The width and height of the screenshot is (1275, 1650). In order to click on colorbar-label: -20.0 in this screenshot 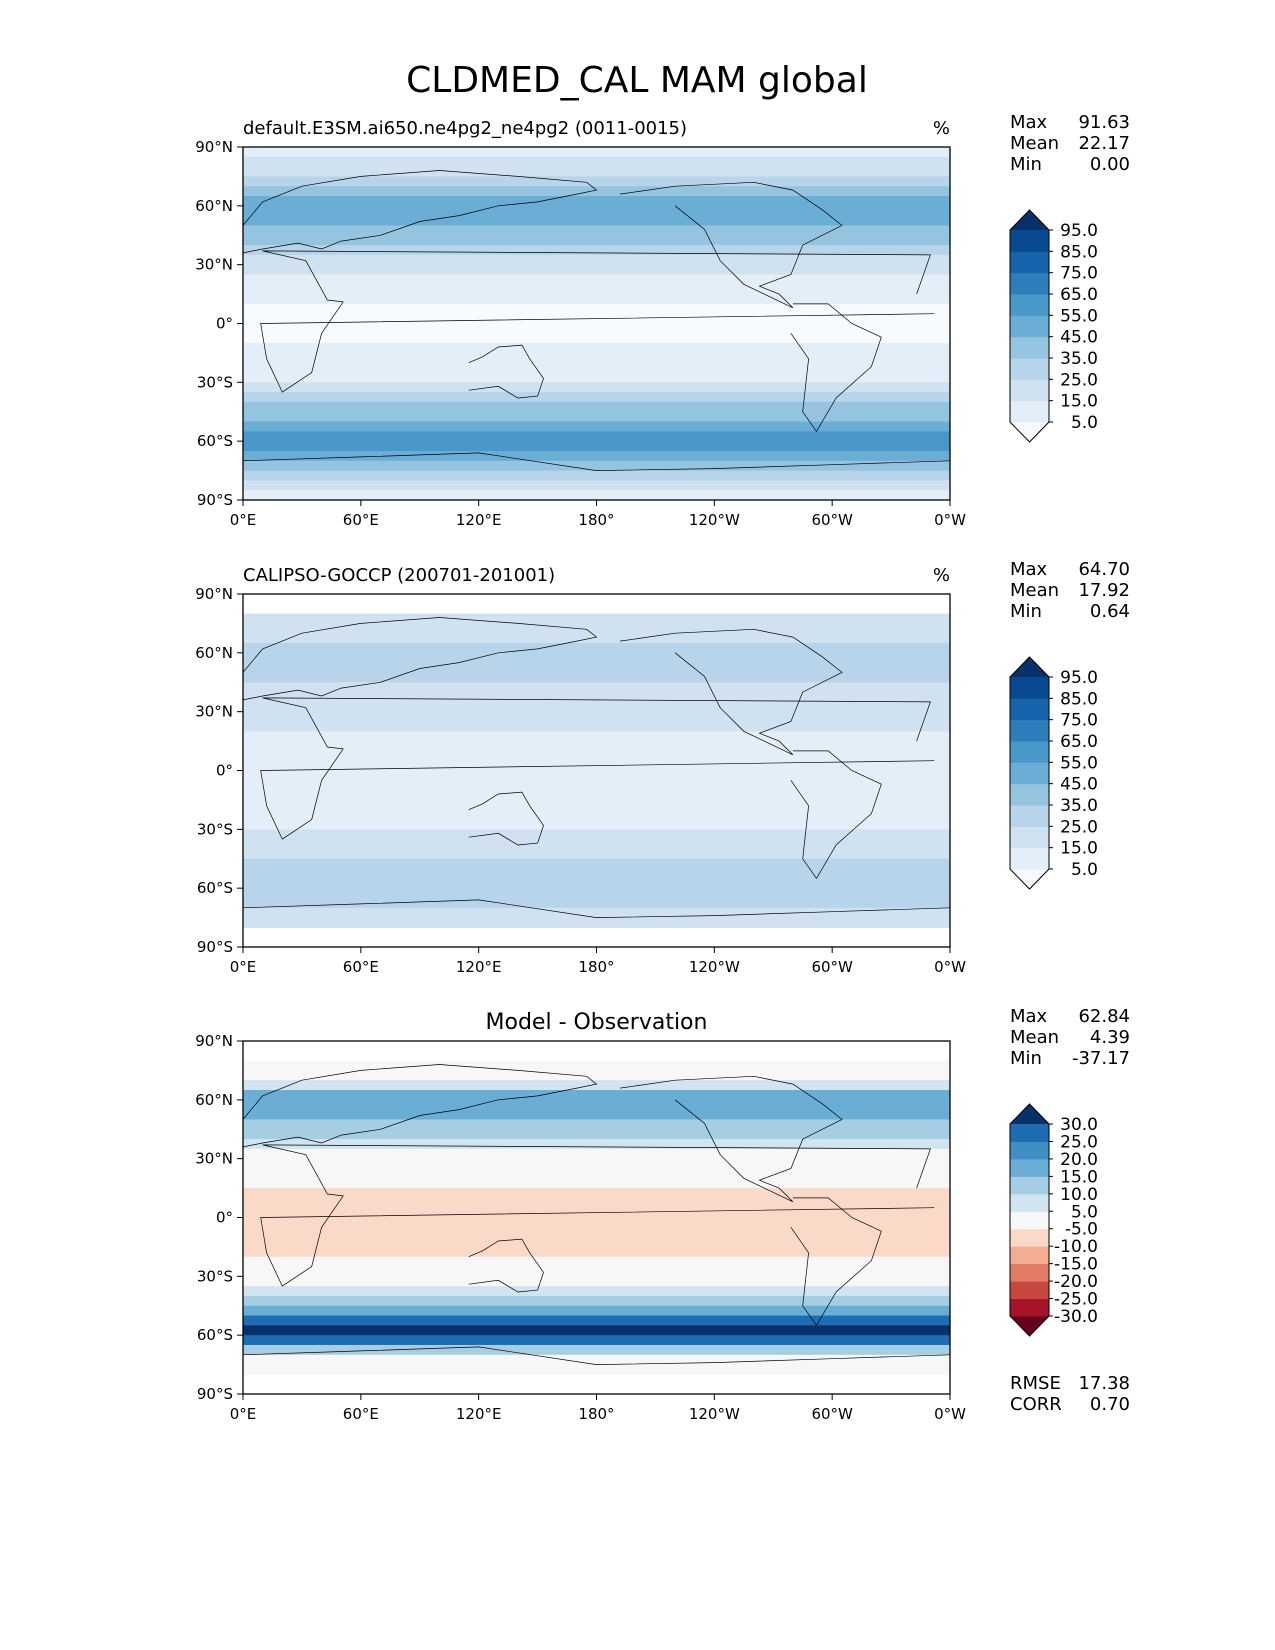, I will do `click(1076, 1282)`.